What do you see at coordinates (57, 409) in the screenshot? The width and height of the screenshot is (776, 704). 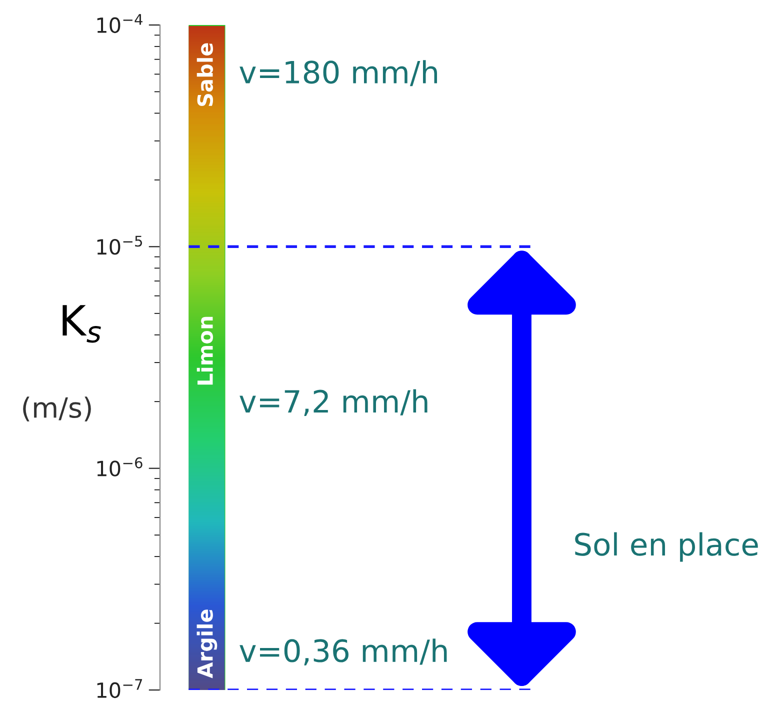 I see `text: (m/s)` at bounding box center [57, 409].